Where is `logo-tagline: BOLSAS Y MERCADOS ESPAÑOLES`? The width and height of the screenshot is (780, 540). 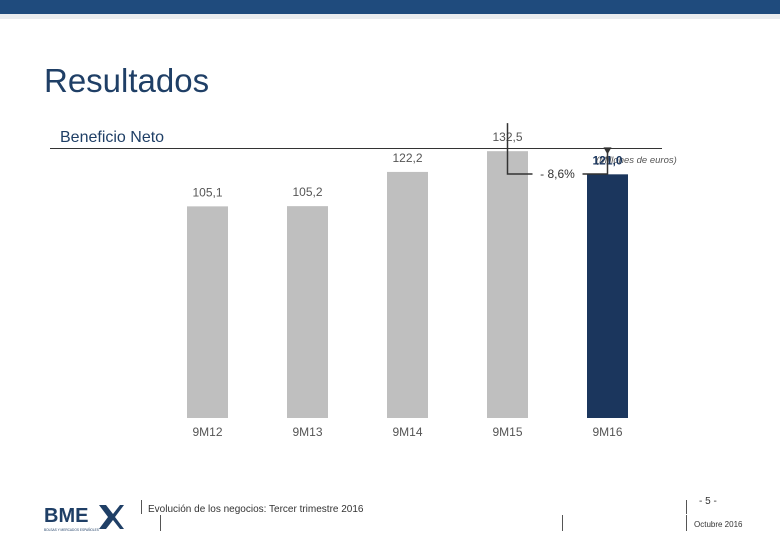
logo-tagline: BOLSAS Y MERCADOS ESPAÑOLES is located at coordinates (71, 529).